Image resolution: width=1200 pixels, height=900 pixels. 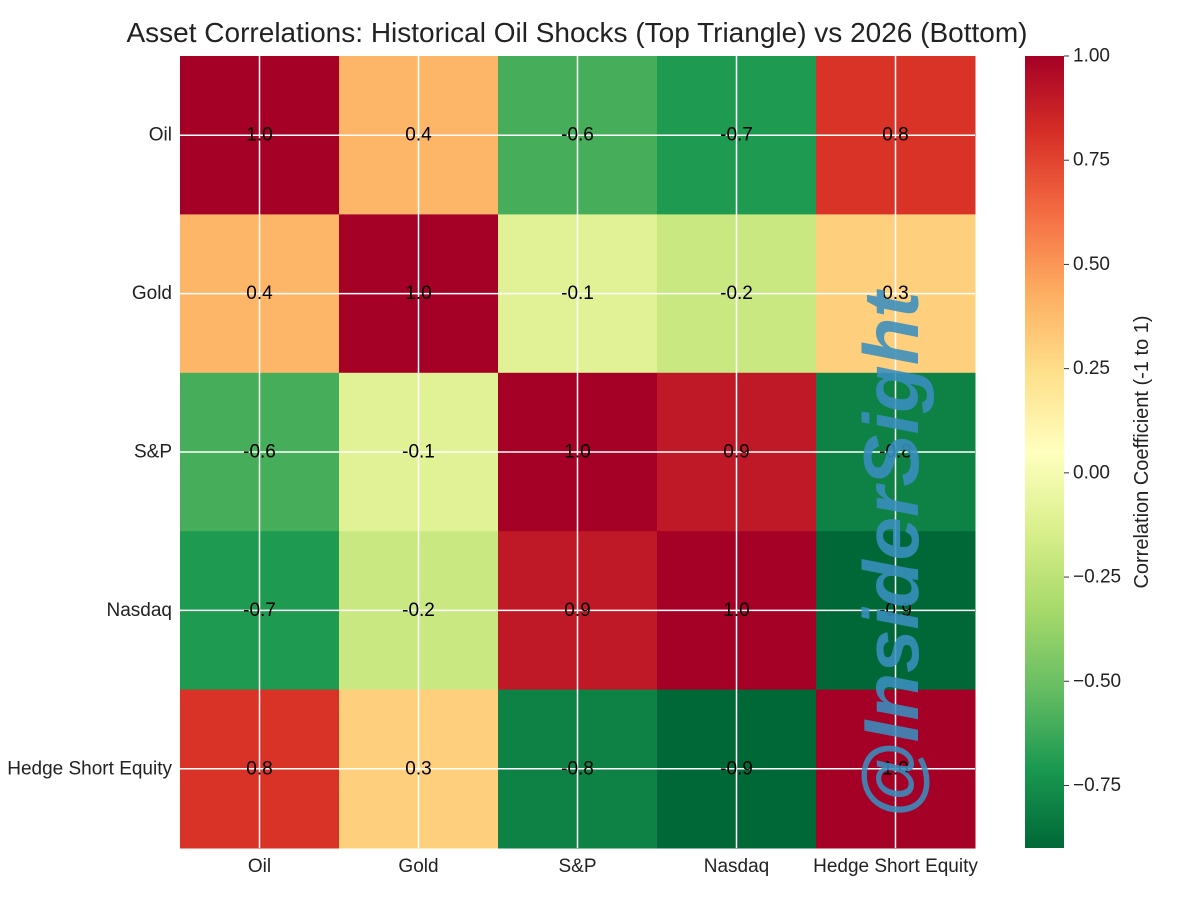 What do you see at coordinates (1091, 160) in the screenshot?
I see `colorbar-tick-label: 0.75` at bounding box center [1091, 160].